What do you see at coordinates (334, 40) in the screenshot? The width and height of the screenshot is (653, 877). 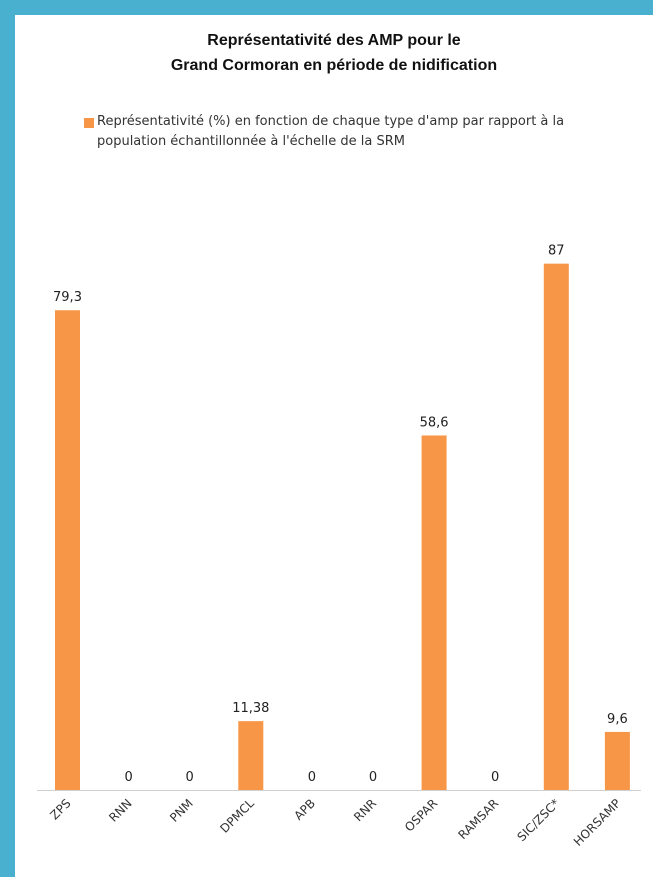 I see `chart-title-line-1: Représentativité des AMP pour le` at bounding box center [334, 40].